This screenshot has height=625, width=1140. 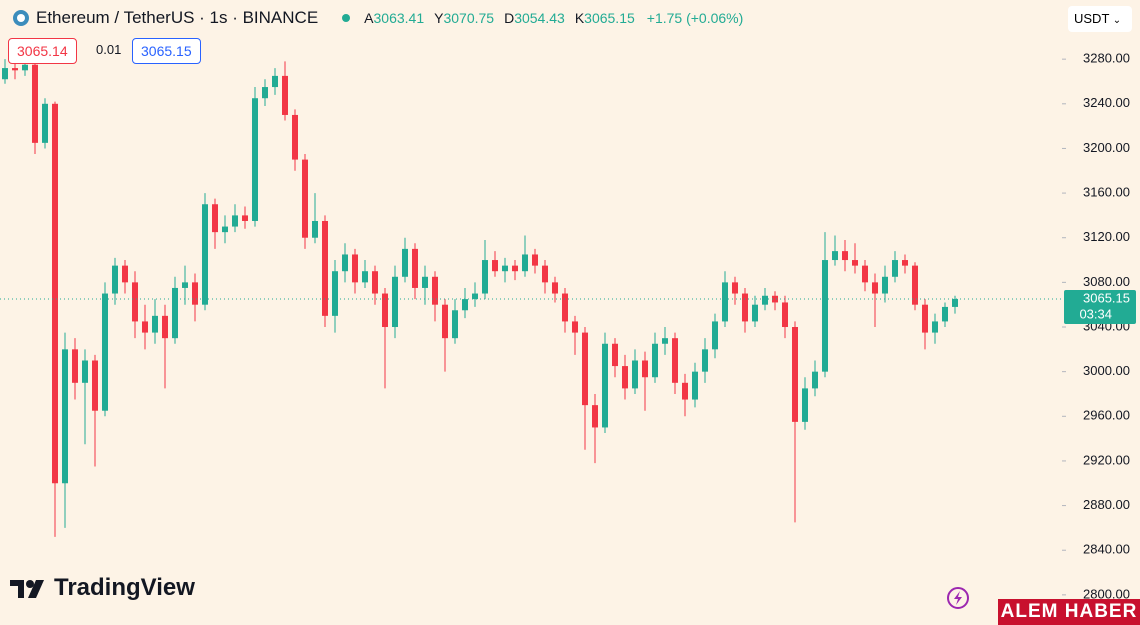 I want to click on spread: 0.01, so click(x=109, y=49).